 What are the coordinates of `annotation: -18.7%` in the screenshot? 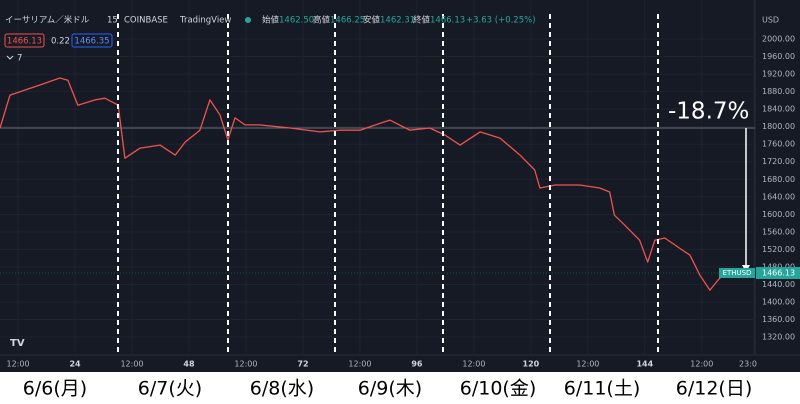 It's located at (708, 112).